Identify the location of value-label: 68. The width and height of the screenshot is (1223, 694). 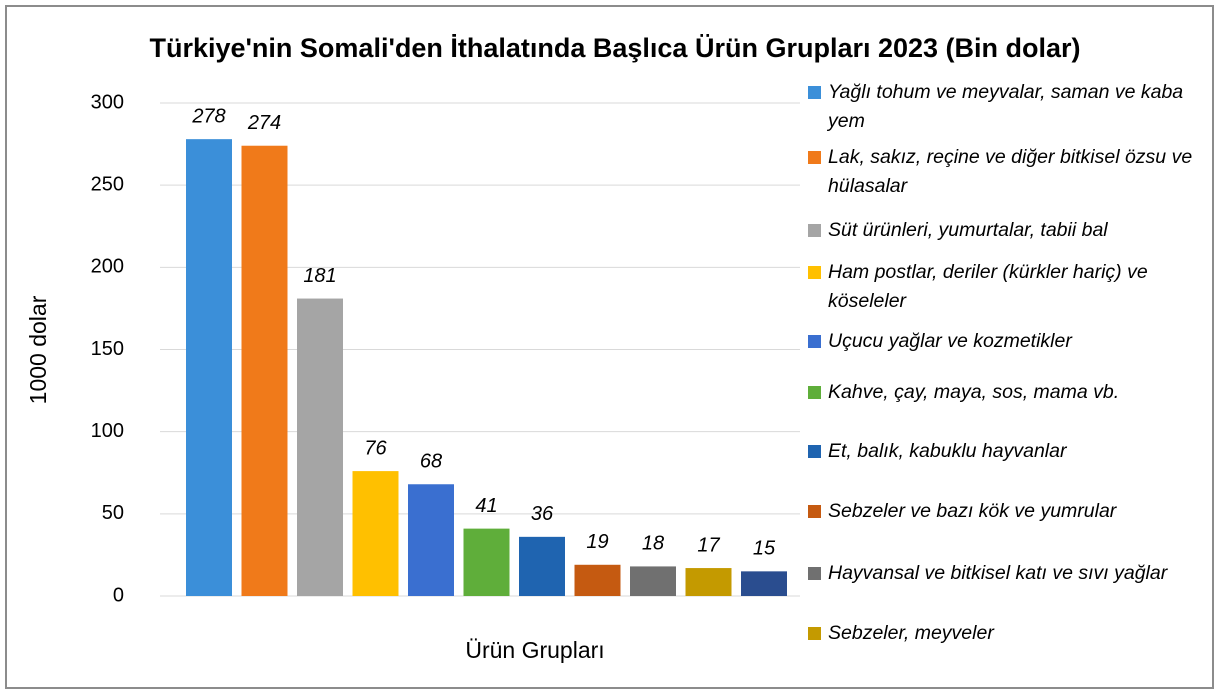
(431, 462).